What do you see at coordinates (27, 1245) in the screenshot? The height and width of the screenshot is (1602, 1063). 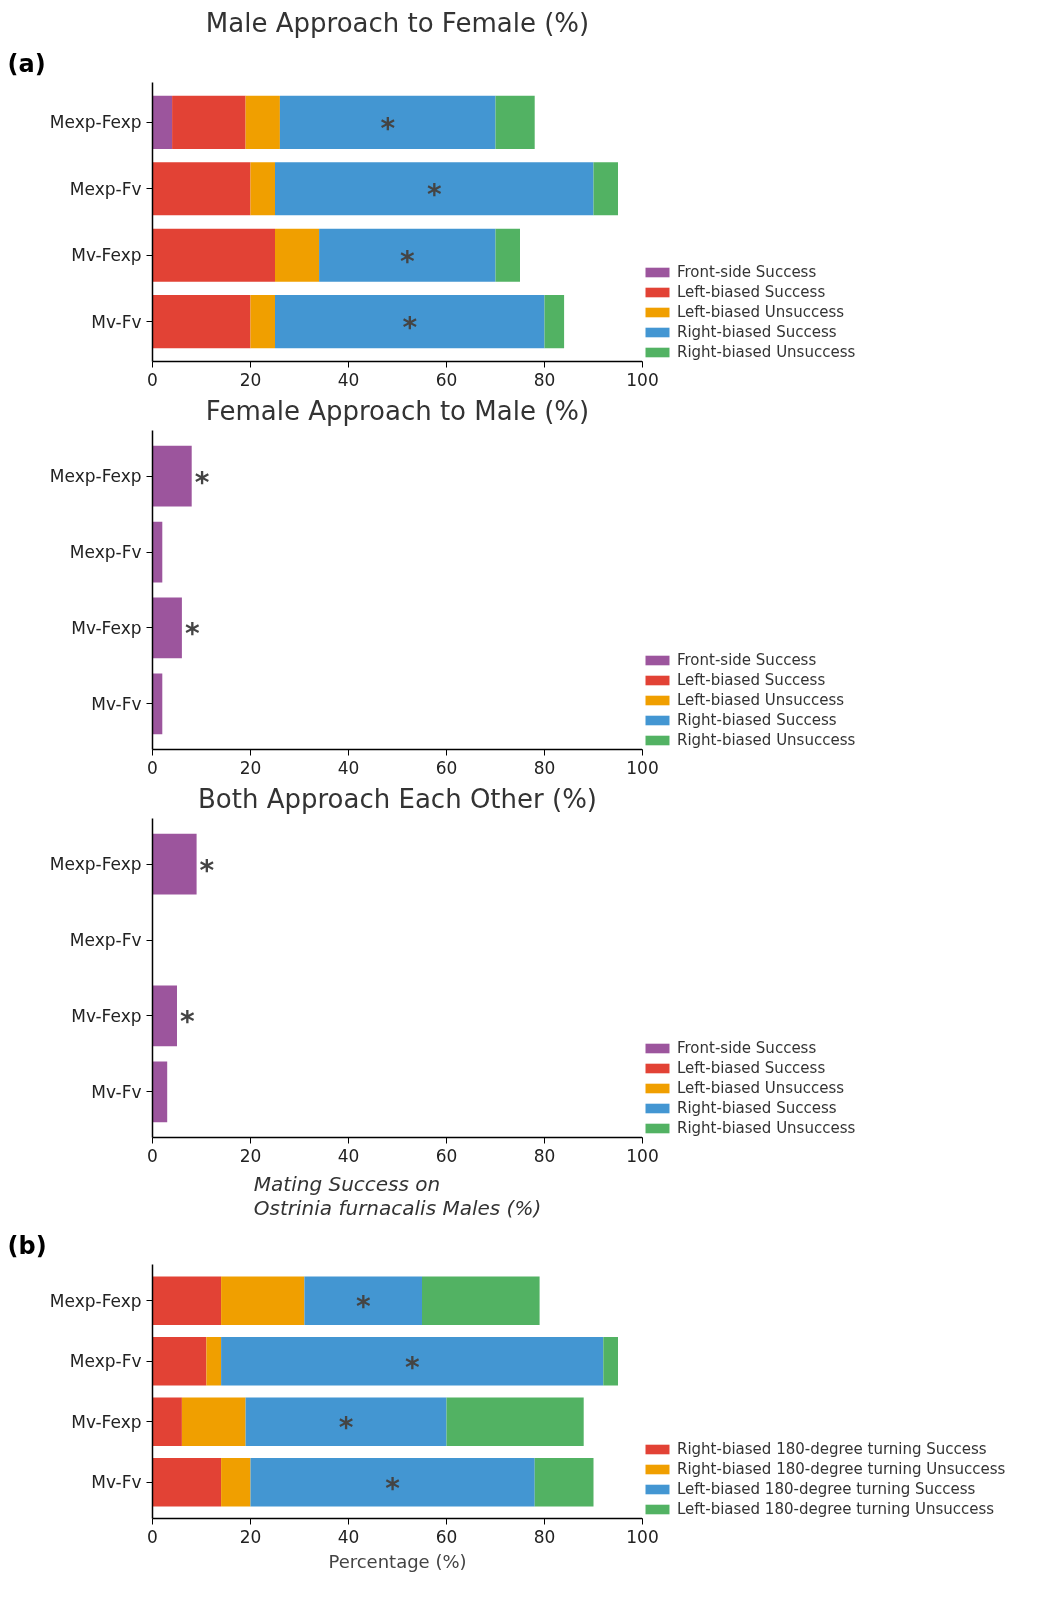 I see `text: (b)` at bounding box center [27, 1245].